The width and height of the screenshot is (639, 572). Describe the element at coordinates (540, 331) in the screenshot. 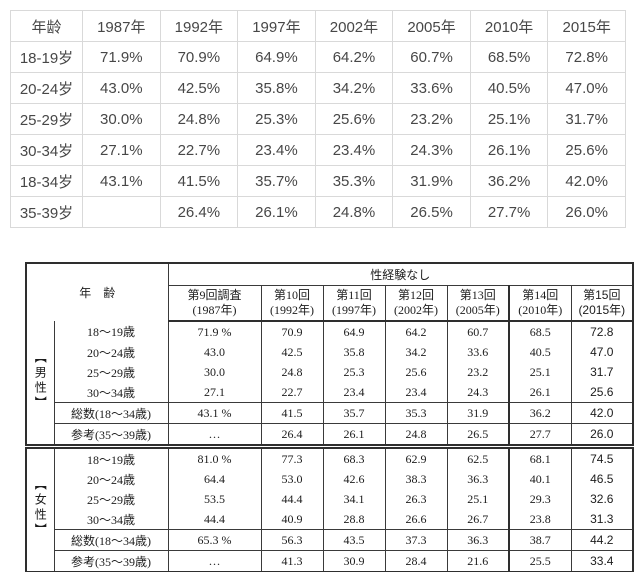

I see `data-cell: 68.5` at that location.